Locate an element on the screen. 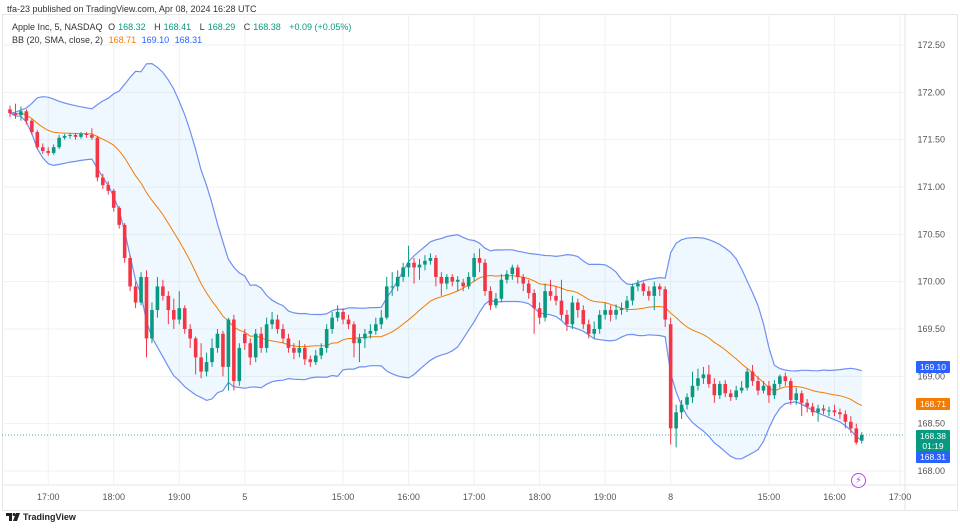  price-tick-label: 172.50 is located at coordinates (931, 45).